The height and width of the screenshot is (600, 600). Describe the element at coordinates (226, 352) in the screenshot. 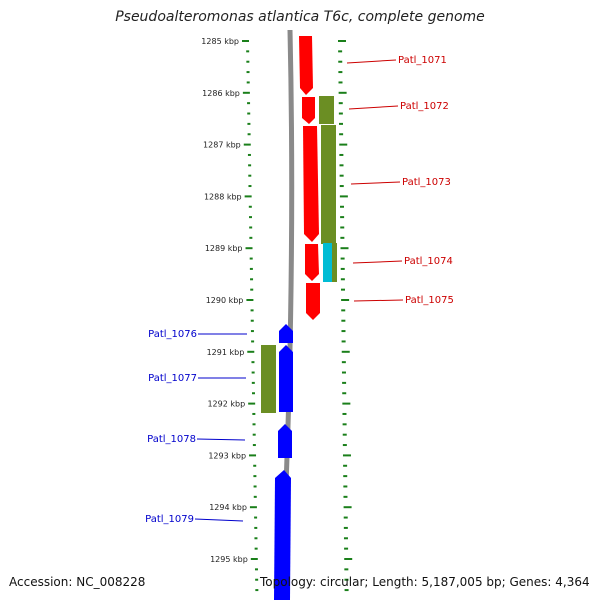

I see `kbp-label: 1291 kbp` at that location.